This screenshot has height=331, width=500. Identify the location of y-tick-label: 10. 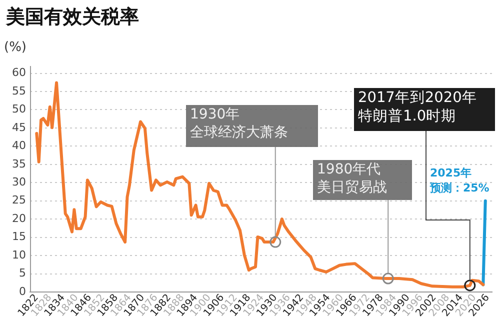
(19, 255).